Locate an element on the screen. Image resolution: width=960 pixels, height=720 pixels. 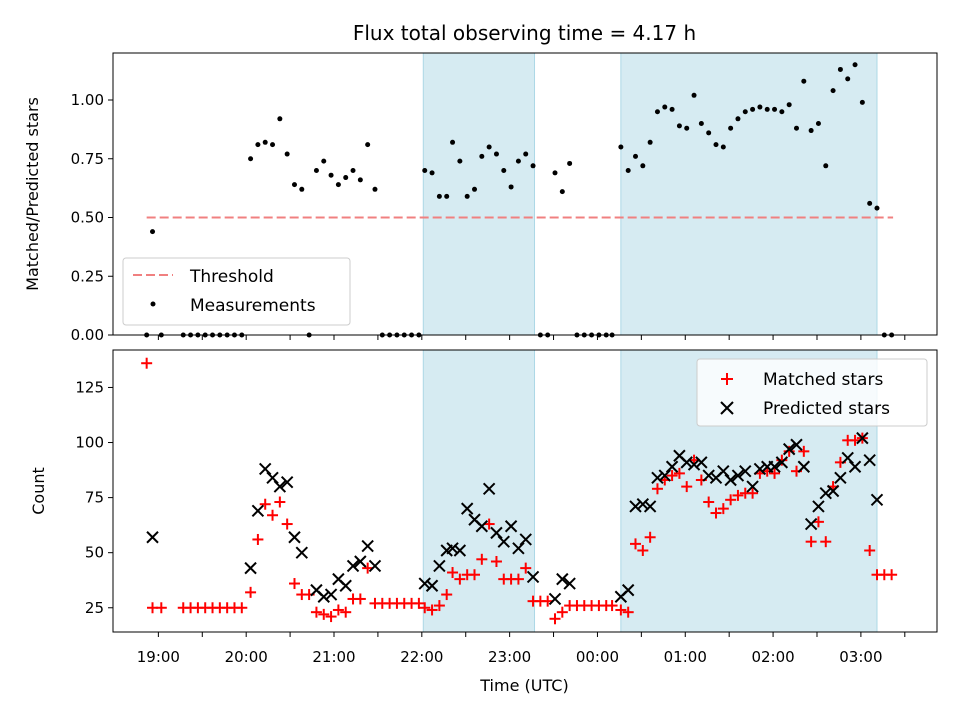
x-tick-label: 19:00 is located at coordinates (158, 657).